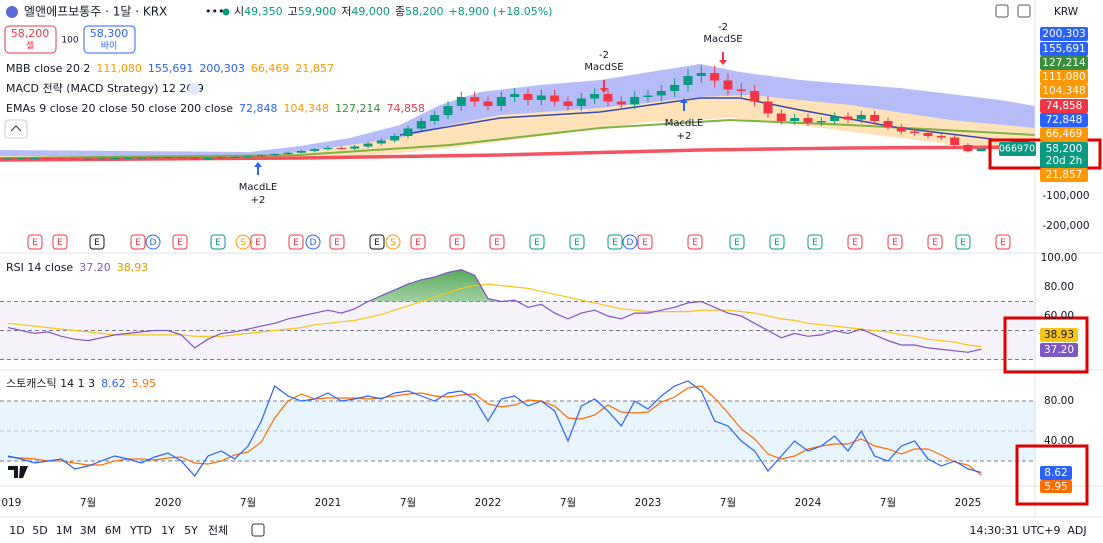 The height and width of the screenshot is (543, 1103). I want to click on legend-value: 104,348, so click(307, 108).